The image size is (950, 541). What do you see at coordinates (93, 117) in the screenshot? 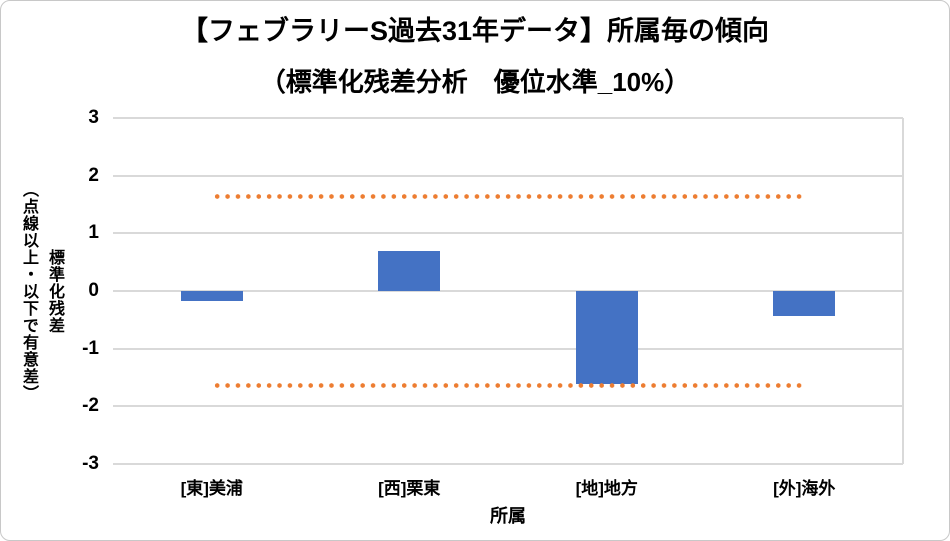
I see `y-tick-label: 3` at bounding box center [93, 117].